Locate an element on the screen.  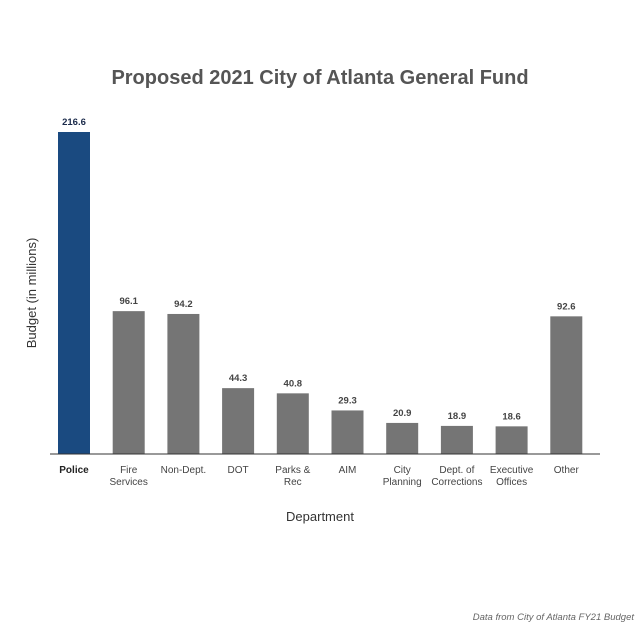
value-label-5: 29.3 is located at coordinates (347, 400).